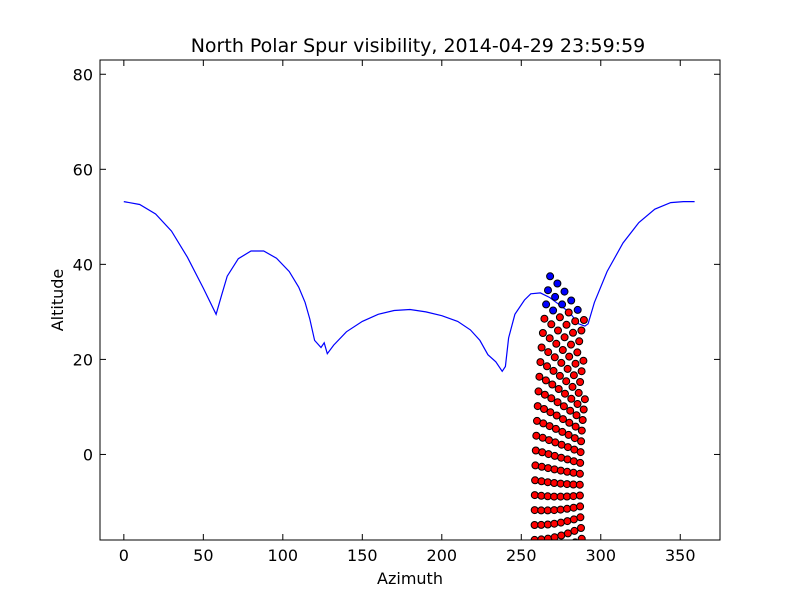  I want to click on x-tick-label: 350, so click(680, 555).